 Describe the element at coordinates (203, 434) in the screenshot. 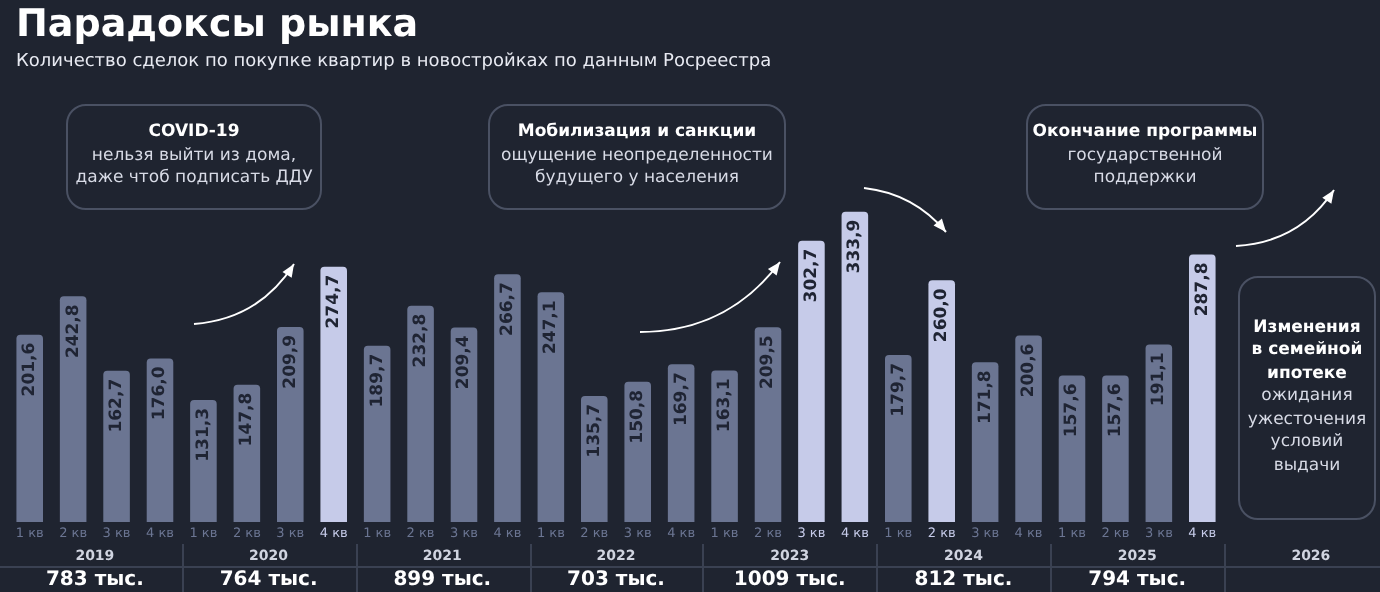

I see `data-label: 131,3` at that location.